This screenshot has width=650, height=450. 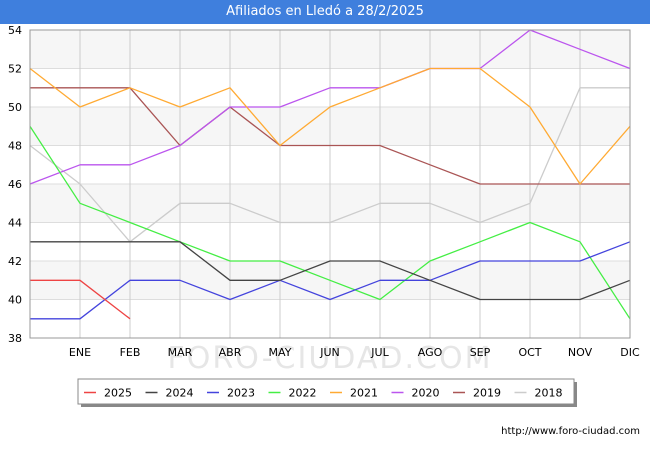 What do you see at coordinates (15, 184) in the screenshot?
I see `y-tick-label: 46` at bounding box center [15, 184].